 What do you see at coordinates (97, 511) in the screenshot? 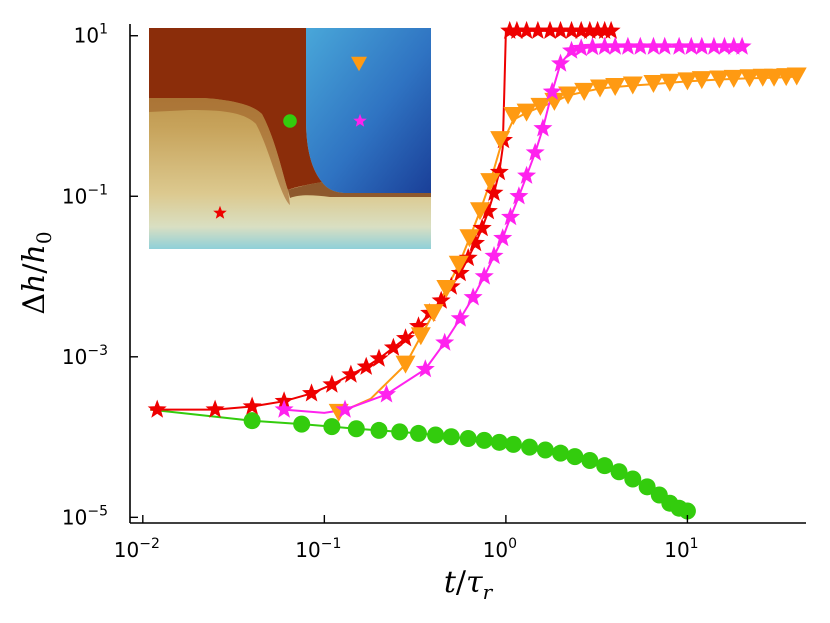
I see `tick-exponent: −5` at bounding box center [97, 511].